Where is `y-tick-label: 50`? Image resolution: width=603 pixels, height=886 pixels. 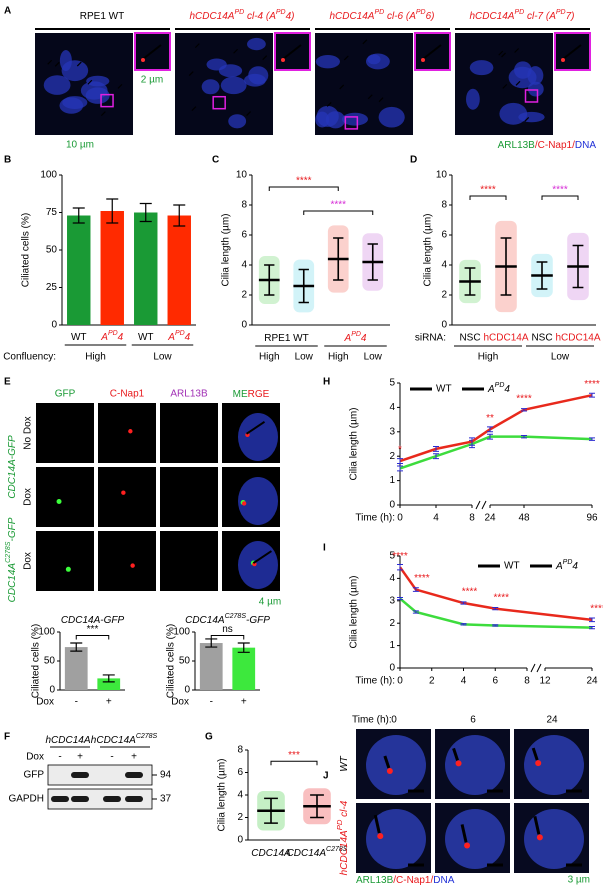 y-tick-label: 50 is located at coordinates (50, 661).